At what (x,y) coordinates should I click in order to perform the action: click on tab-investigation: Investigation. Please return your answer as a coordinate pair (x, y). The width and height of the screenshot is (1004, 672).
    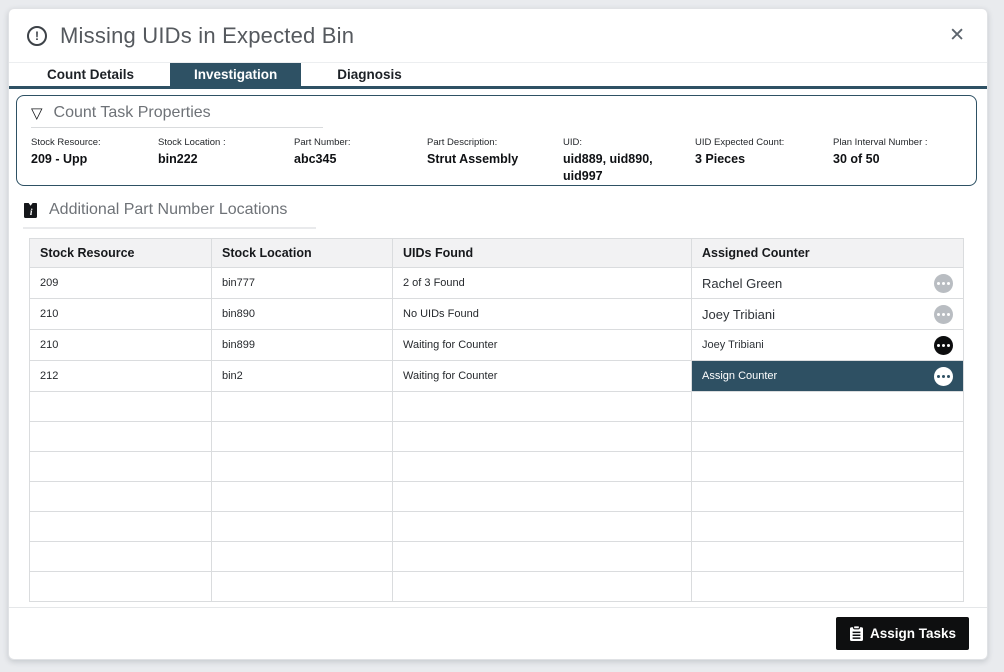
    Looking at the image, I should click on (236, 74).